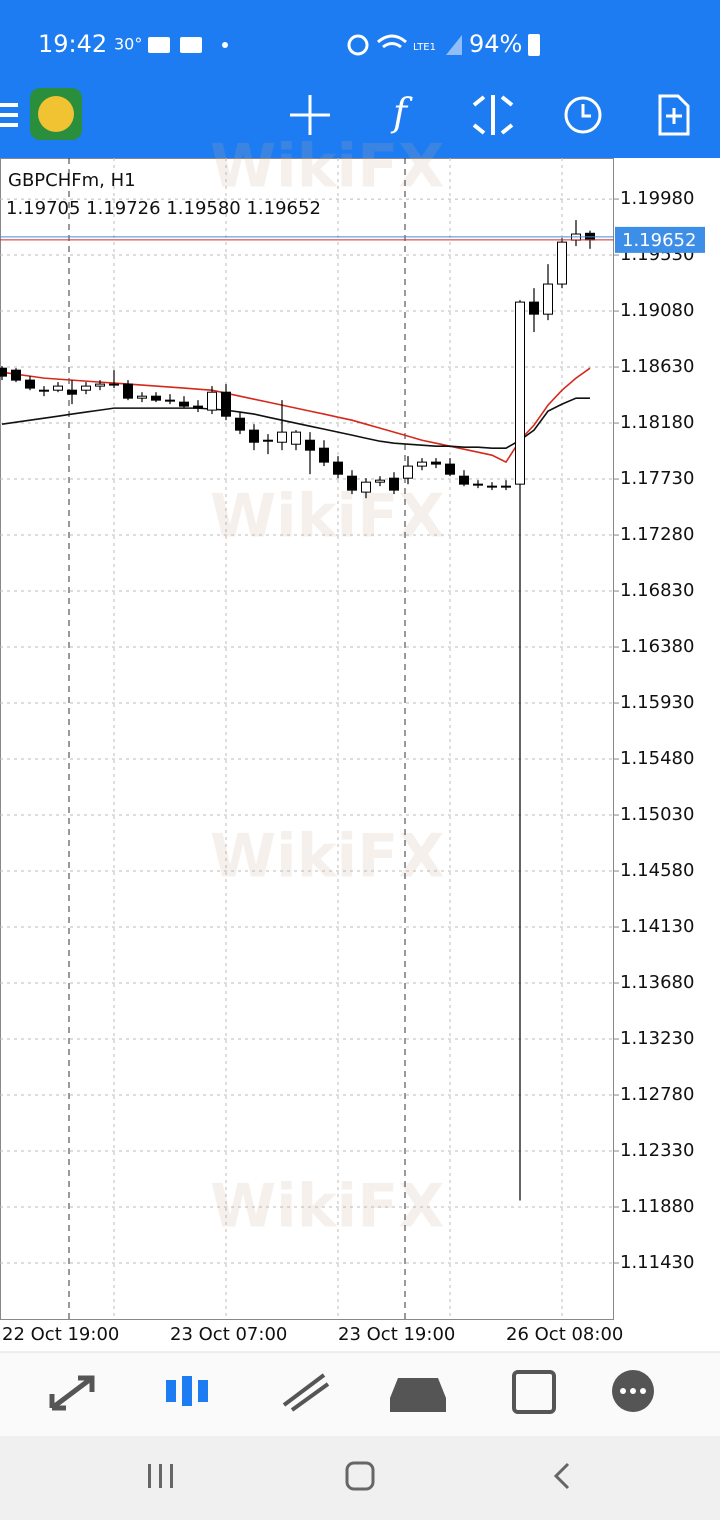 The height and width of the screenshot is (1524, 720). I want to click on y-tick-label: 1.14130, so click(657, 926).